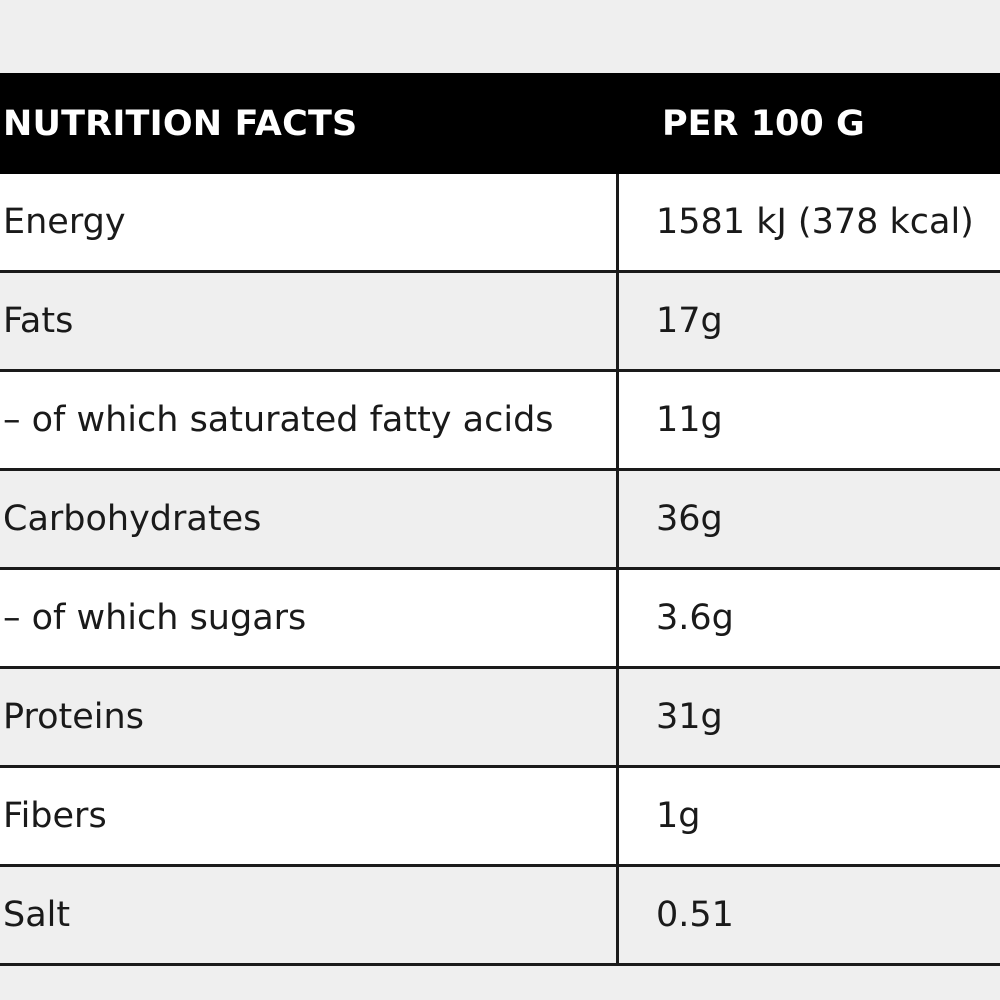  What do you see at coordinates (678, 816) in the screenshot?
I see `row-value-fibers: 1g` at bounding box center [678, 816].